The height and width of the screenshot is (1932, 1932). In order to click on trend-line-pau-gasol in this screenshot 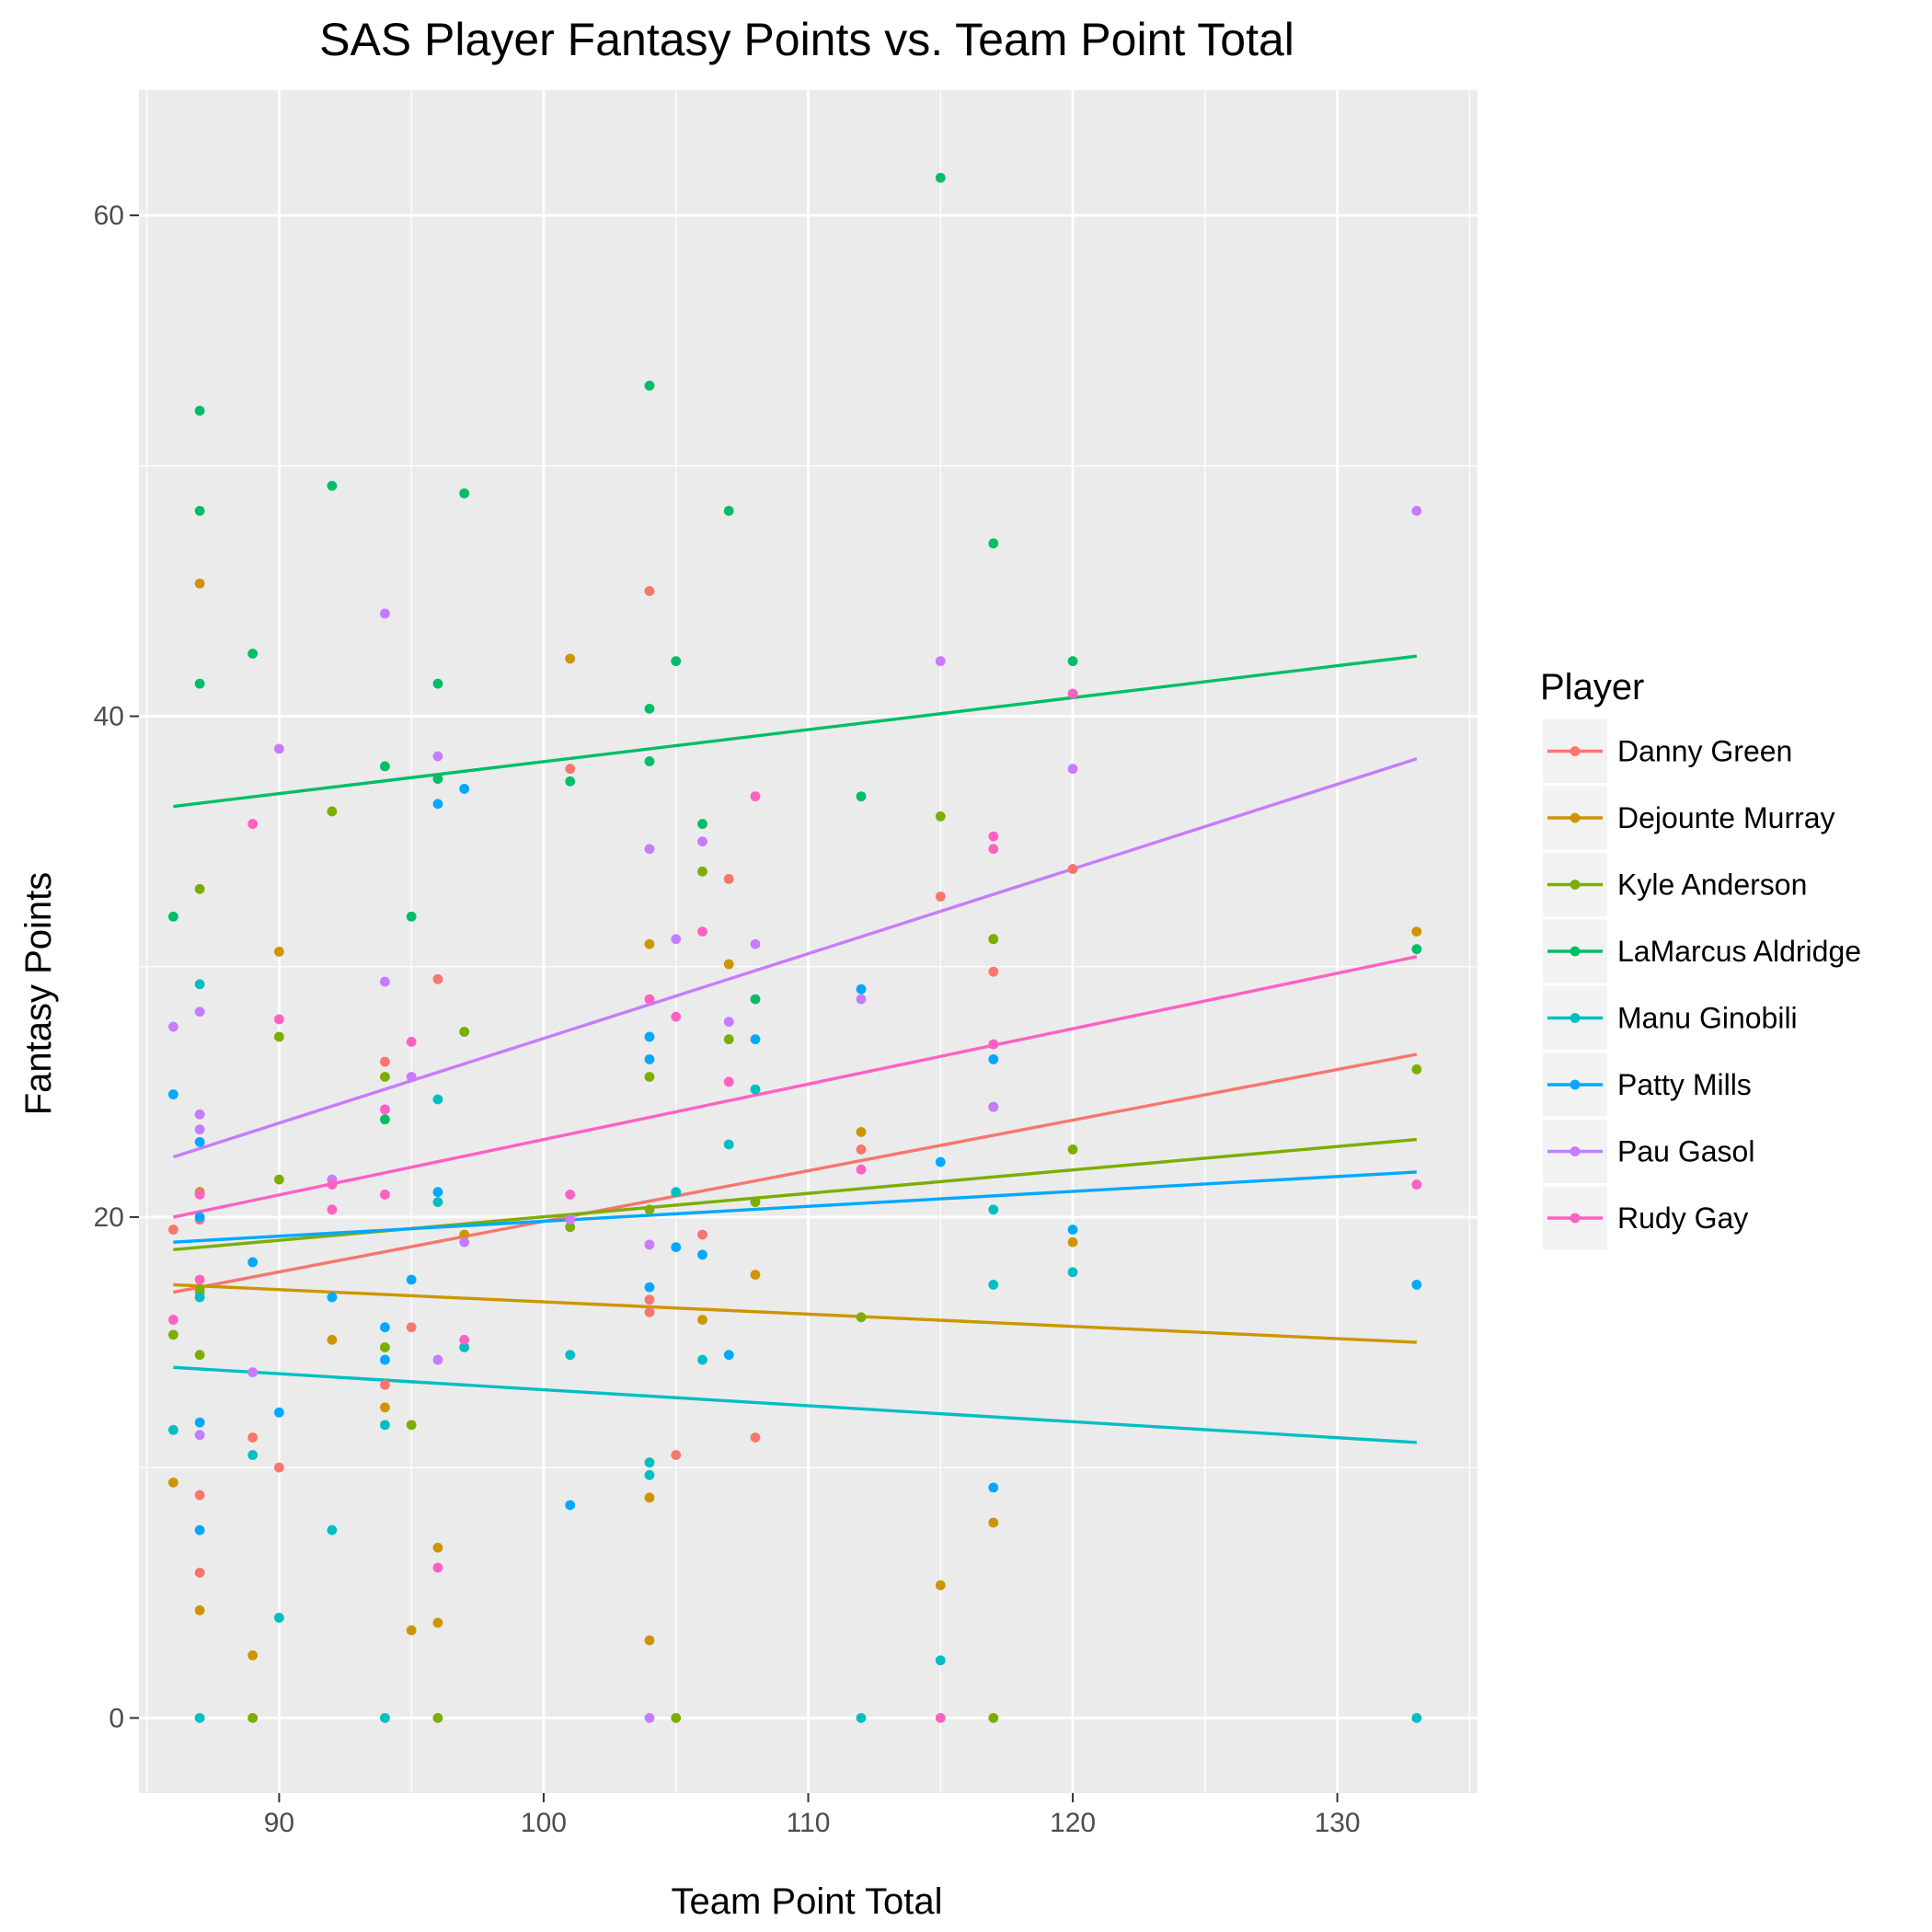, I will do `click(795, 958)`.